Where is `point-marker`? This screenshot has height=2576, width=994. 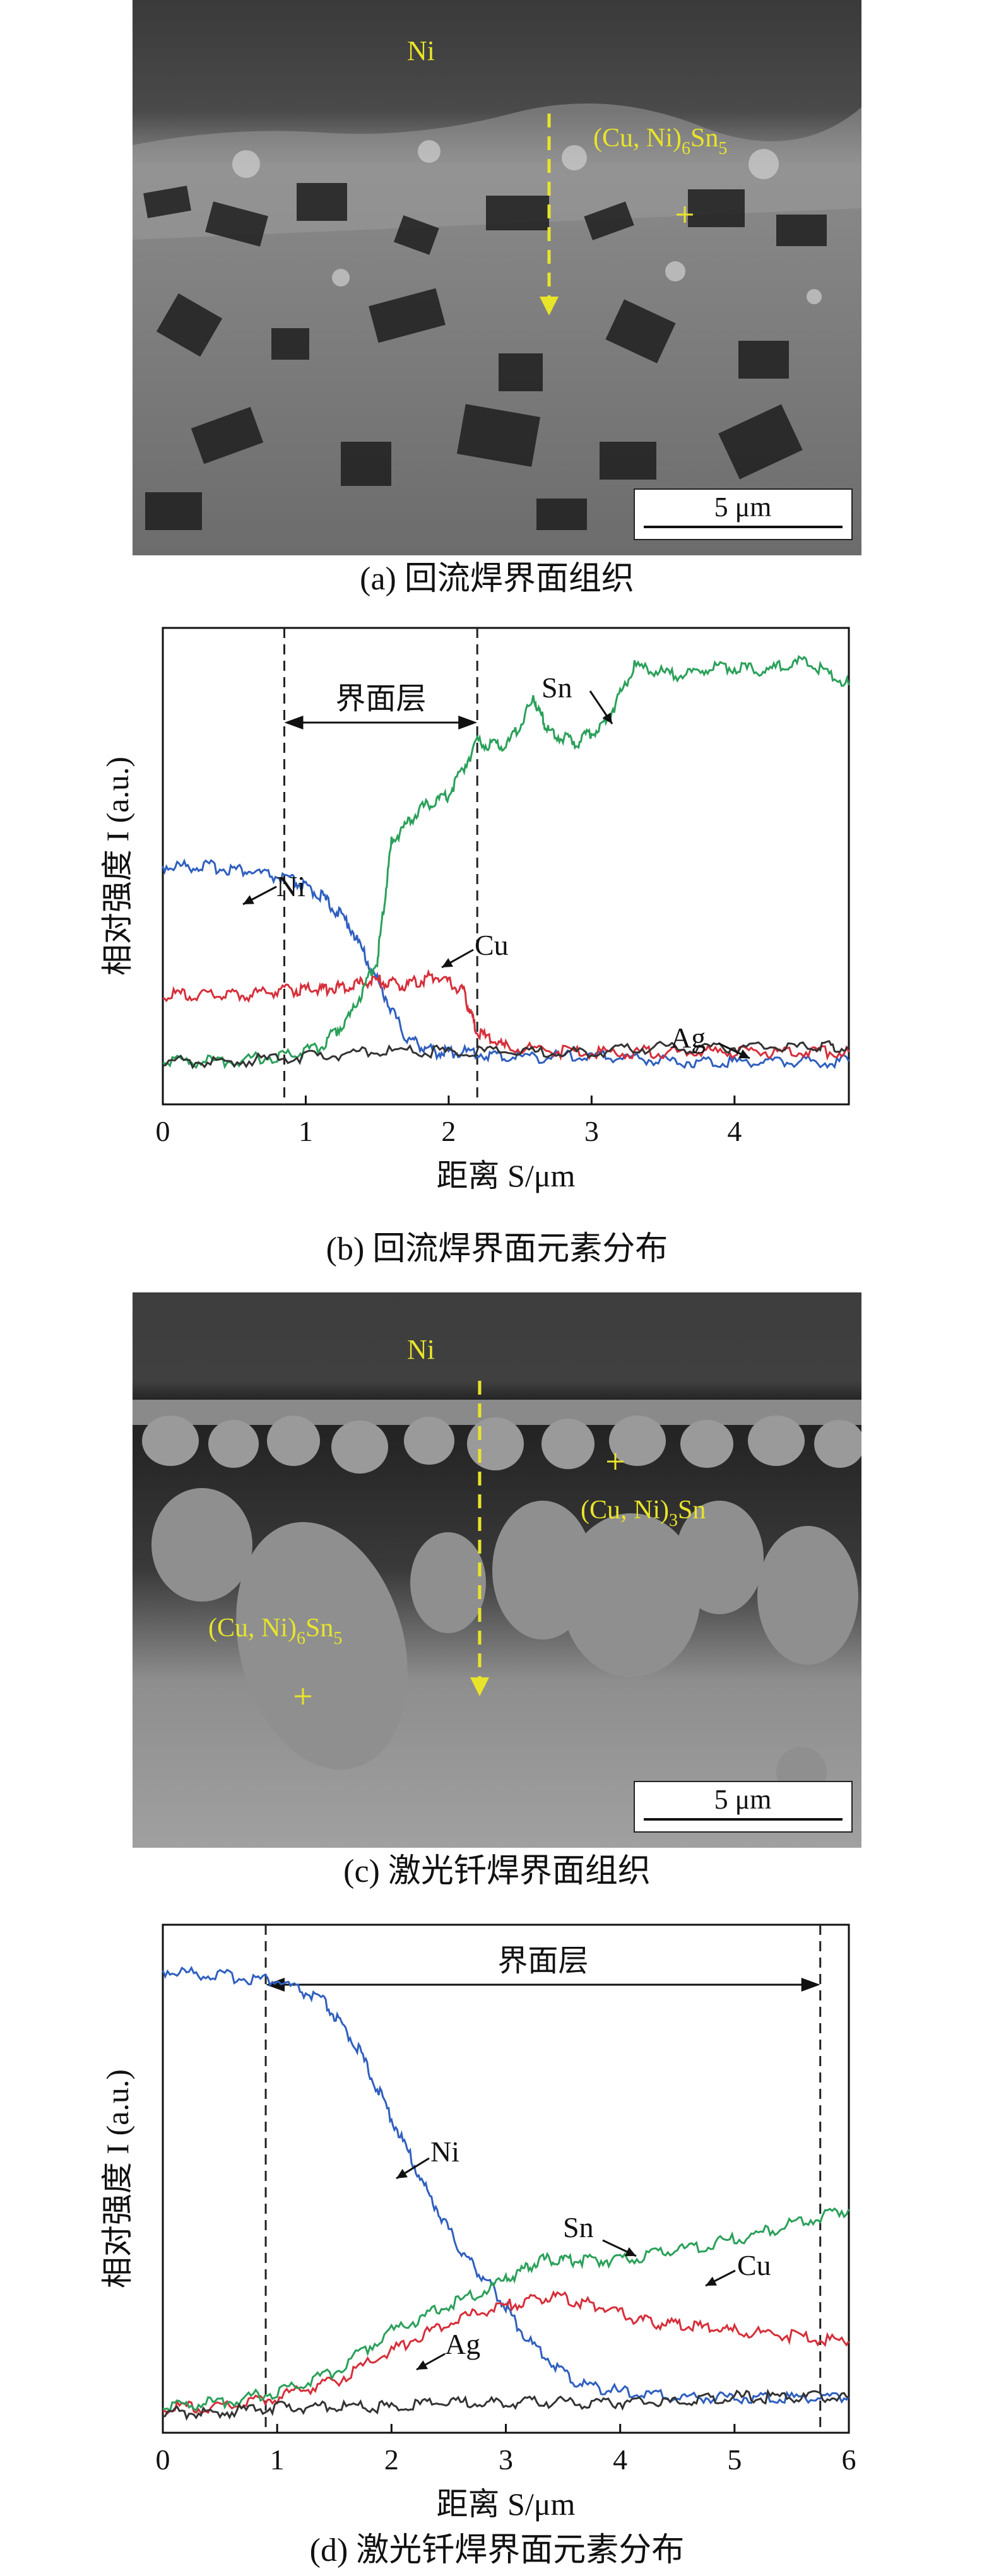
point-marker is located at coordinates (685, 214).